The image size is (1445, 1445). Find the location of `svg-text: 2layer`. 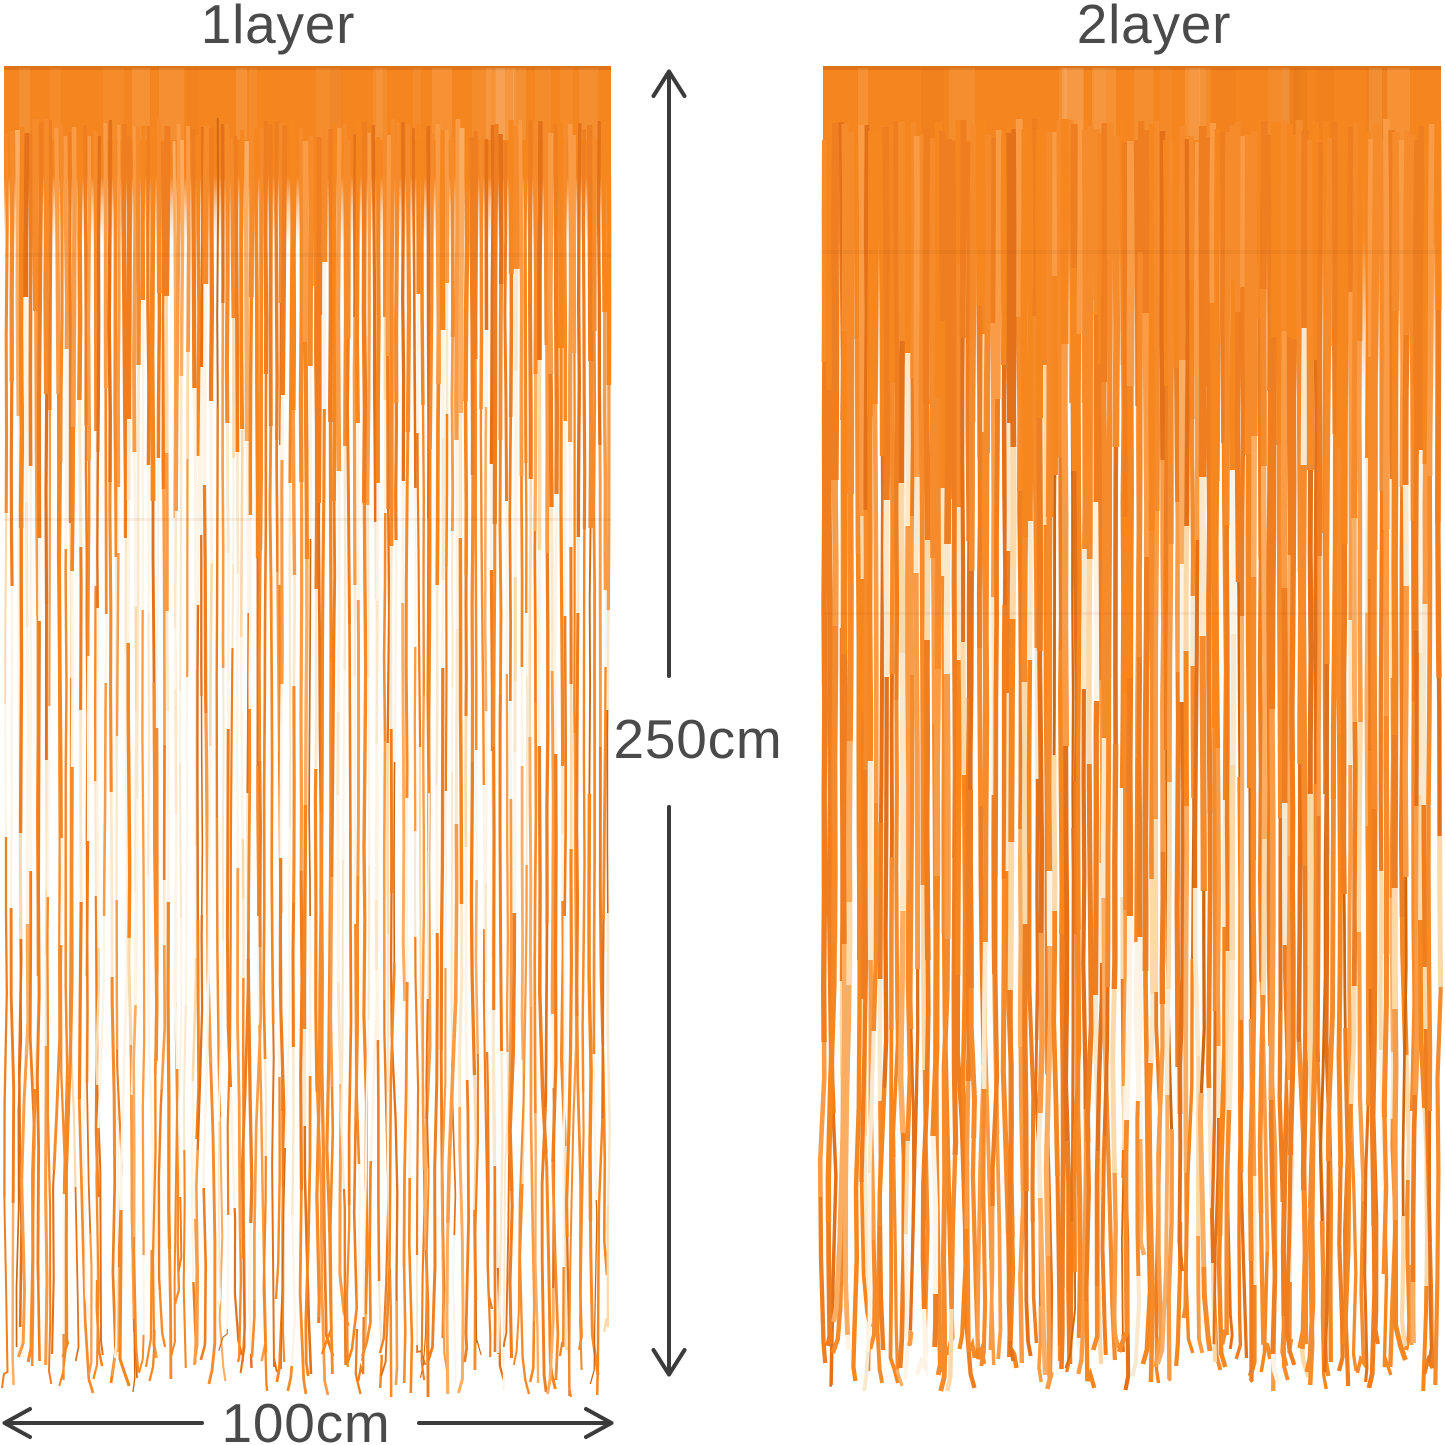

svg-text: 2layer is located at coordinates (1154, 27).